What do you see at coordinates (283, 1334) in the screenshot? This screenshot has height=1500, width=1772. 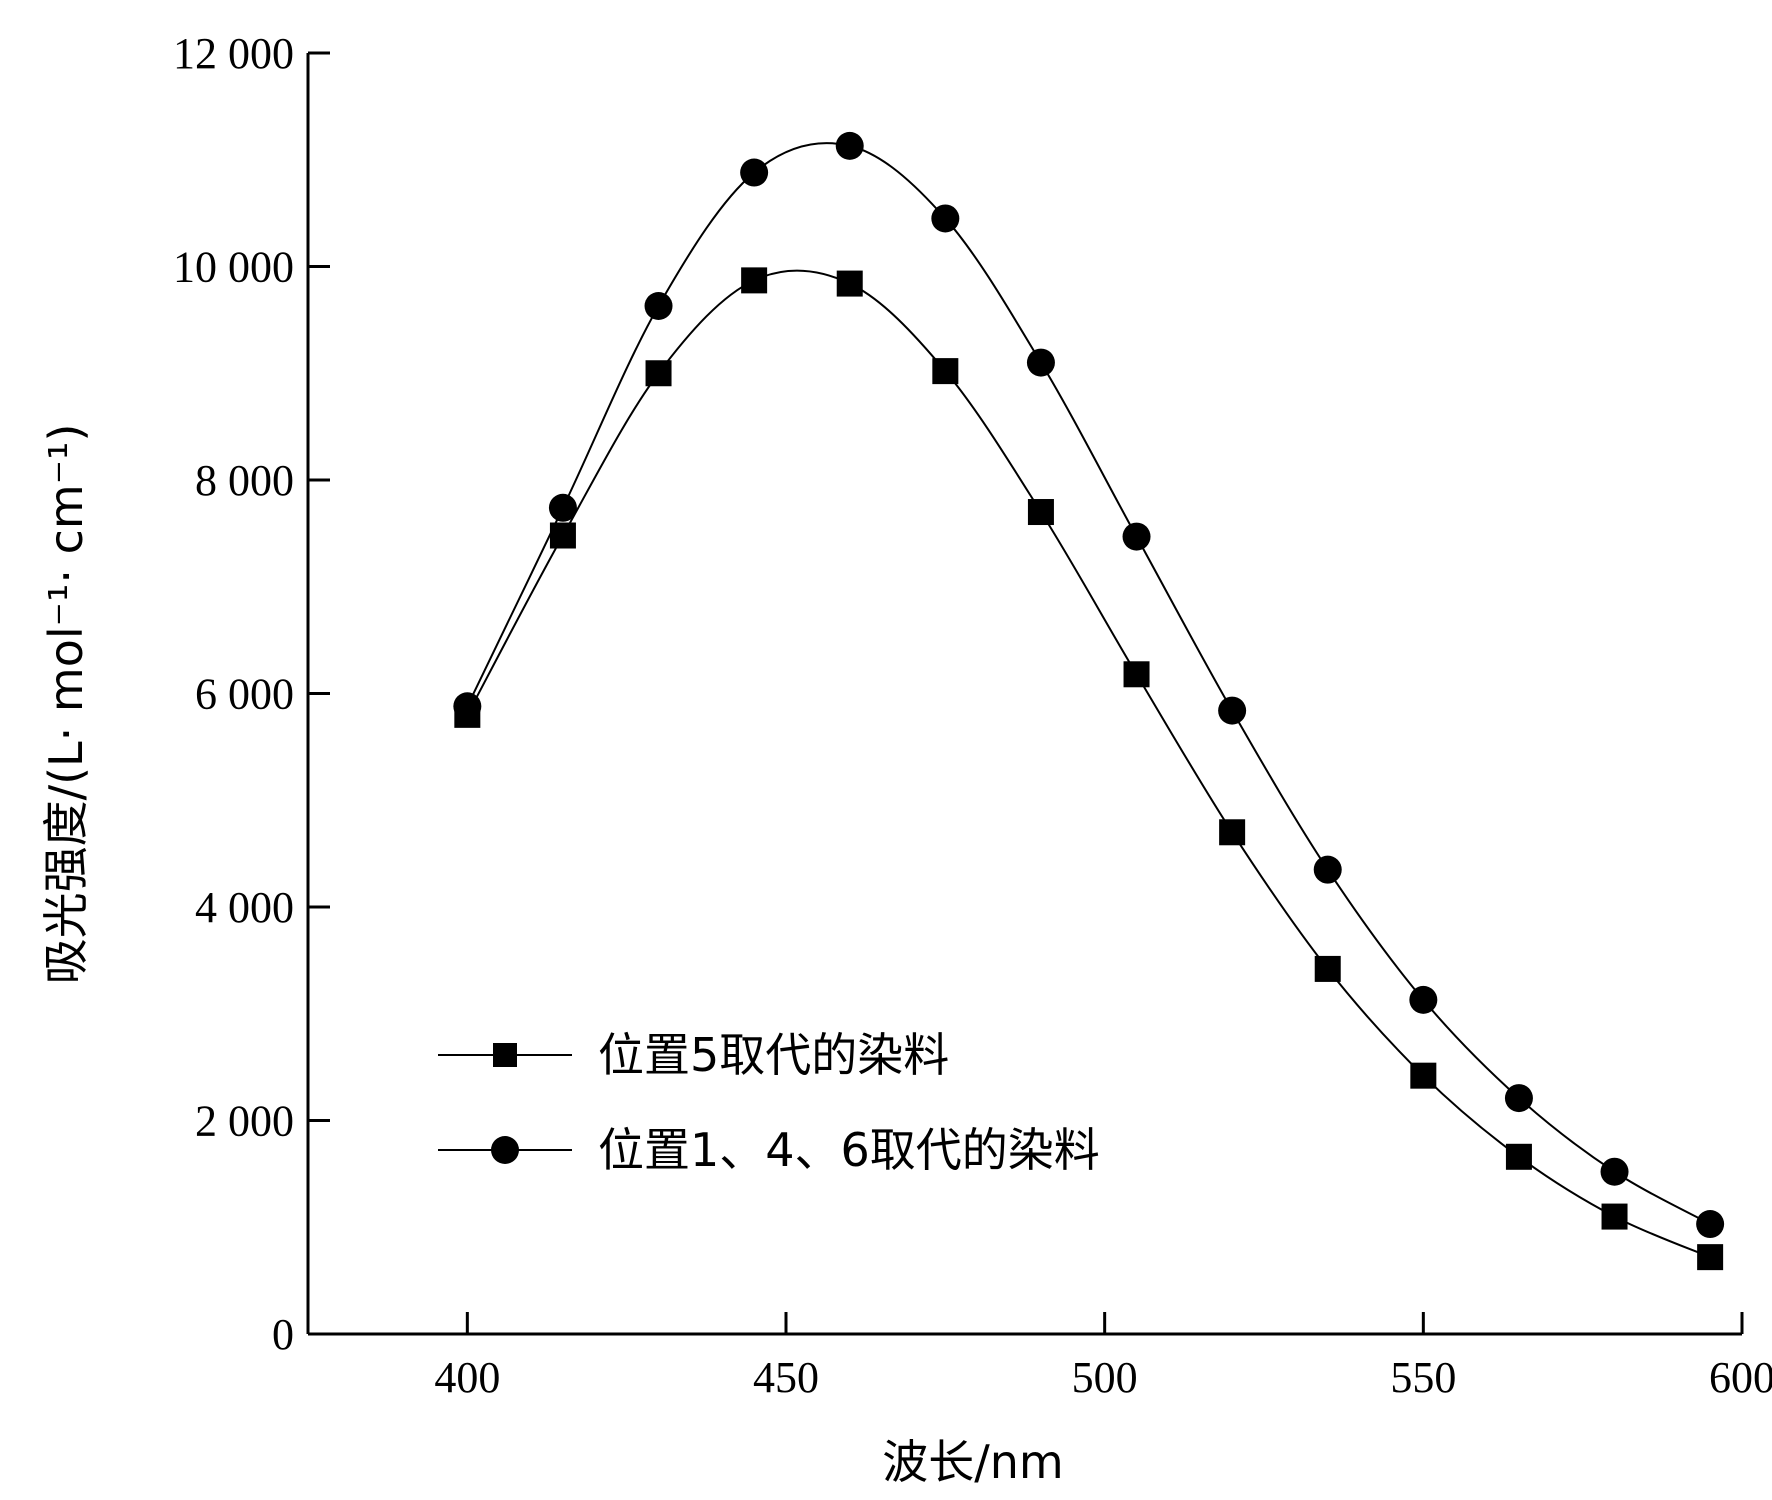 I see `y-tick-label: 0` at bounding box center [283, 1334].